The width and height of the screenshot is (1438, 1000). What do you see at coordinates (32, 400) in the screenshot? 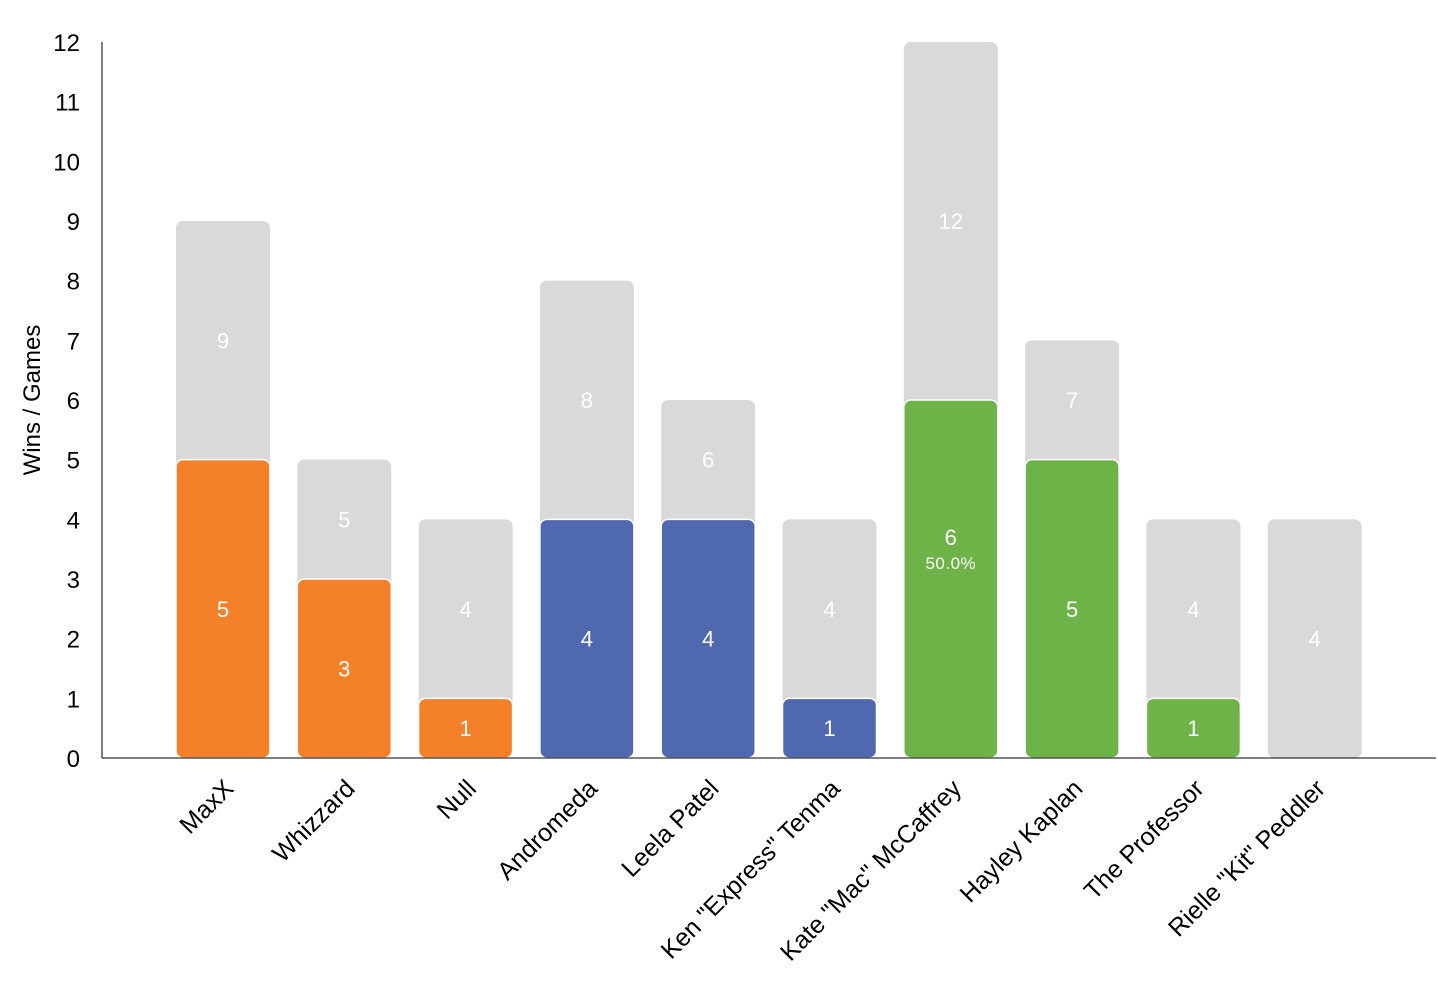
I see `y-axis-title: Wins / Games` at bounding box center [32, 400].